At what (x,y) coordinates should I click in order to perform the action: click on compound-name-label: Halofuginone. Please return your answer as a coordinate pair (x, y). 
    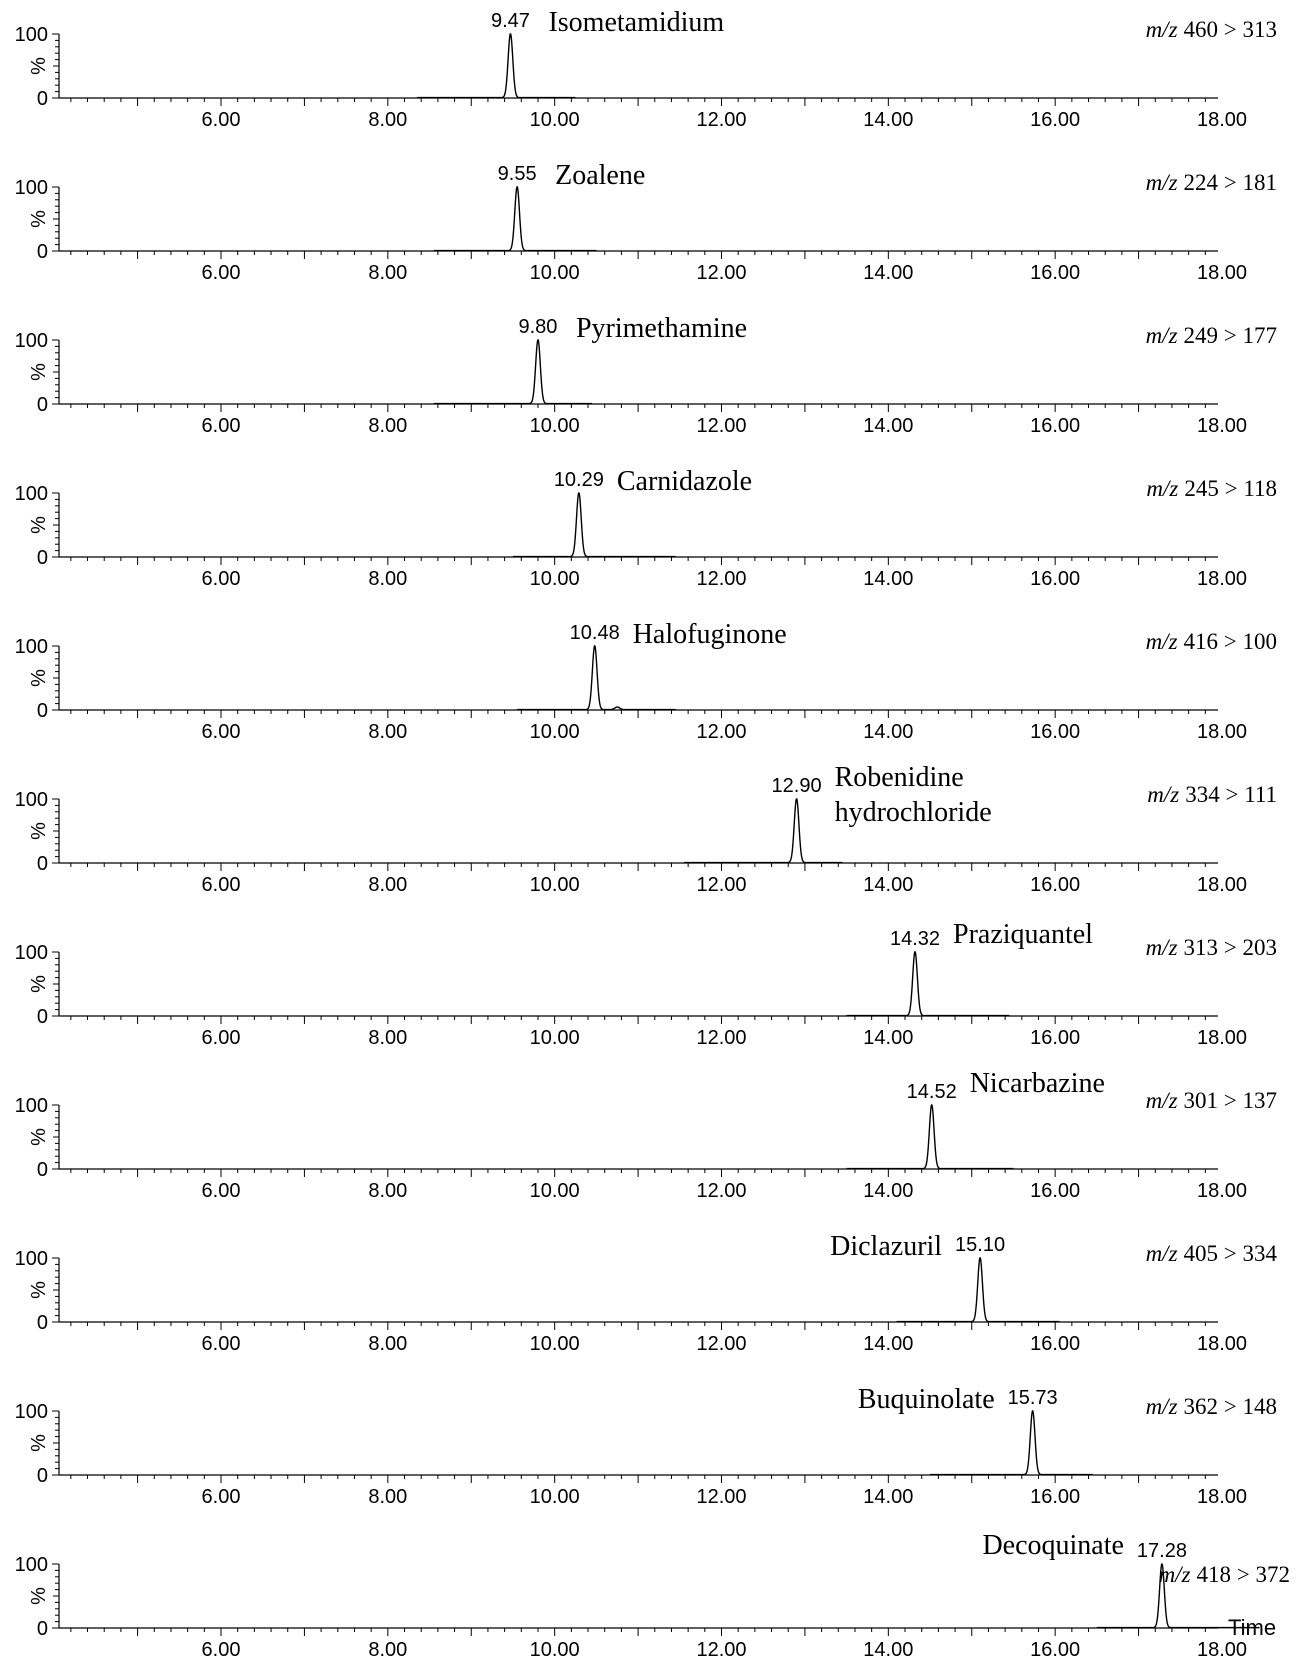
    Looking at the image, I should click on (710, 634).